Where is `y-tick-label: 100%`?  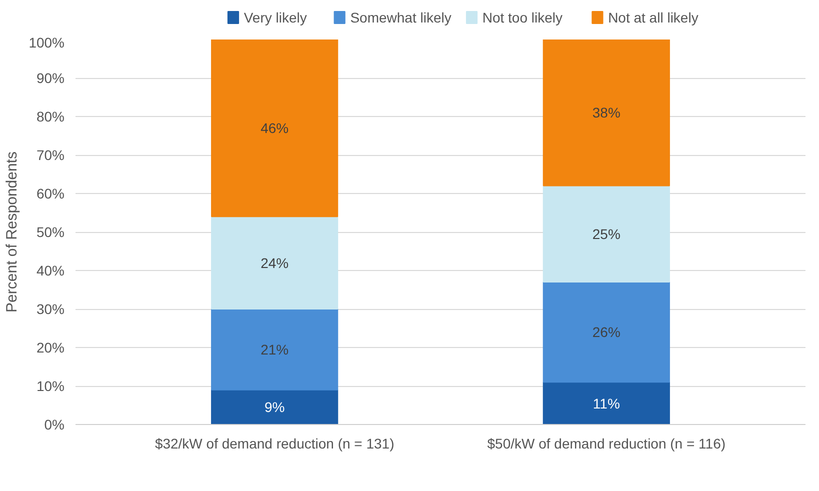
y-tick-label: 100% is located at coordinates (46, 42).